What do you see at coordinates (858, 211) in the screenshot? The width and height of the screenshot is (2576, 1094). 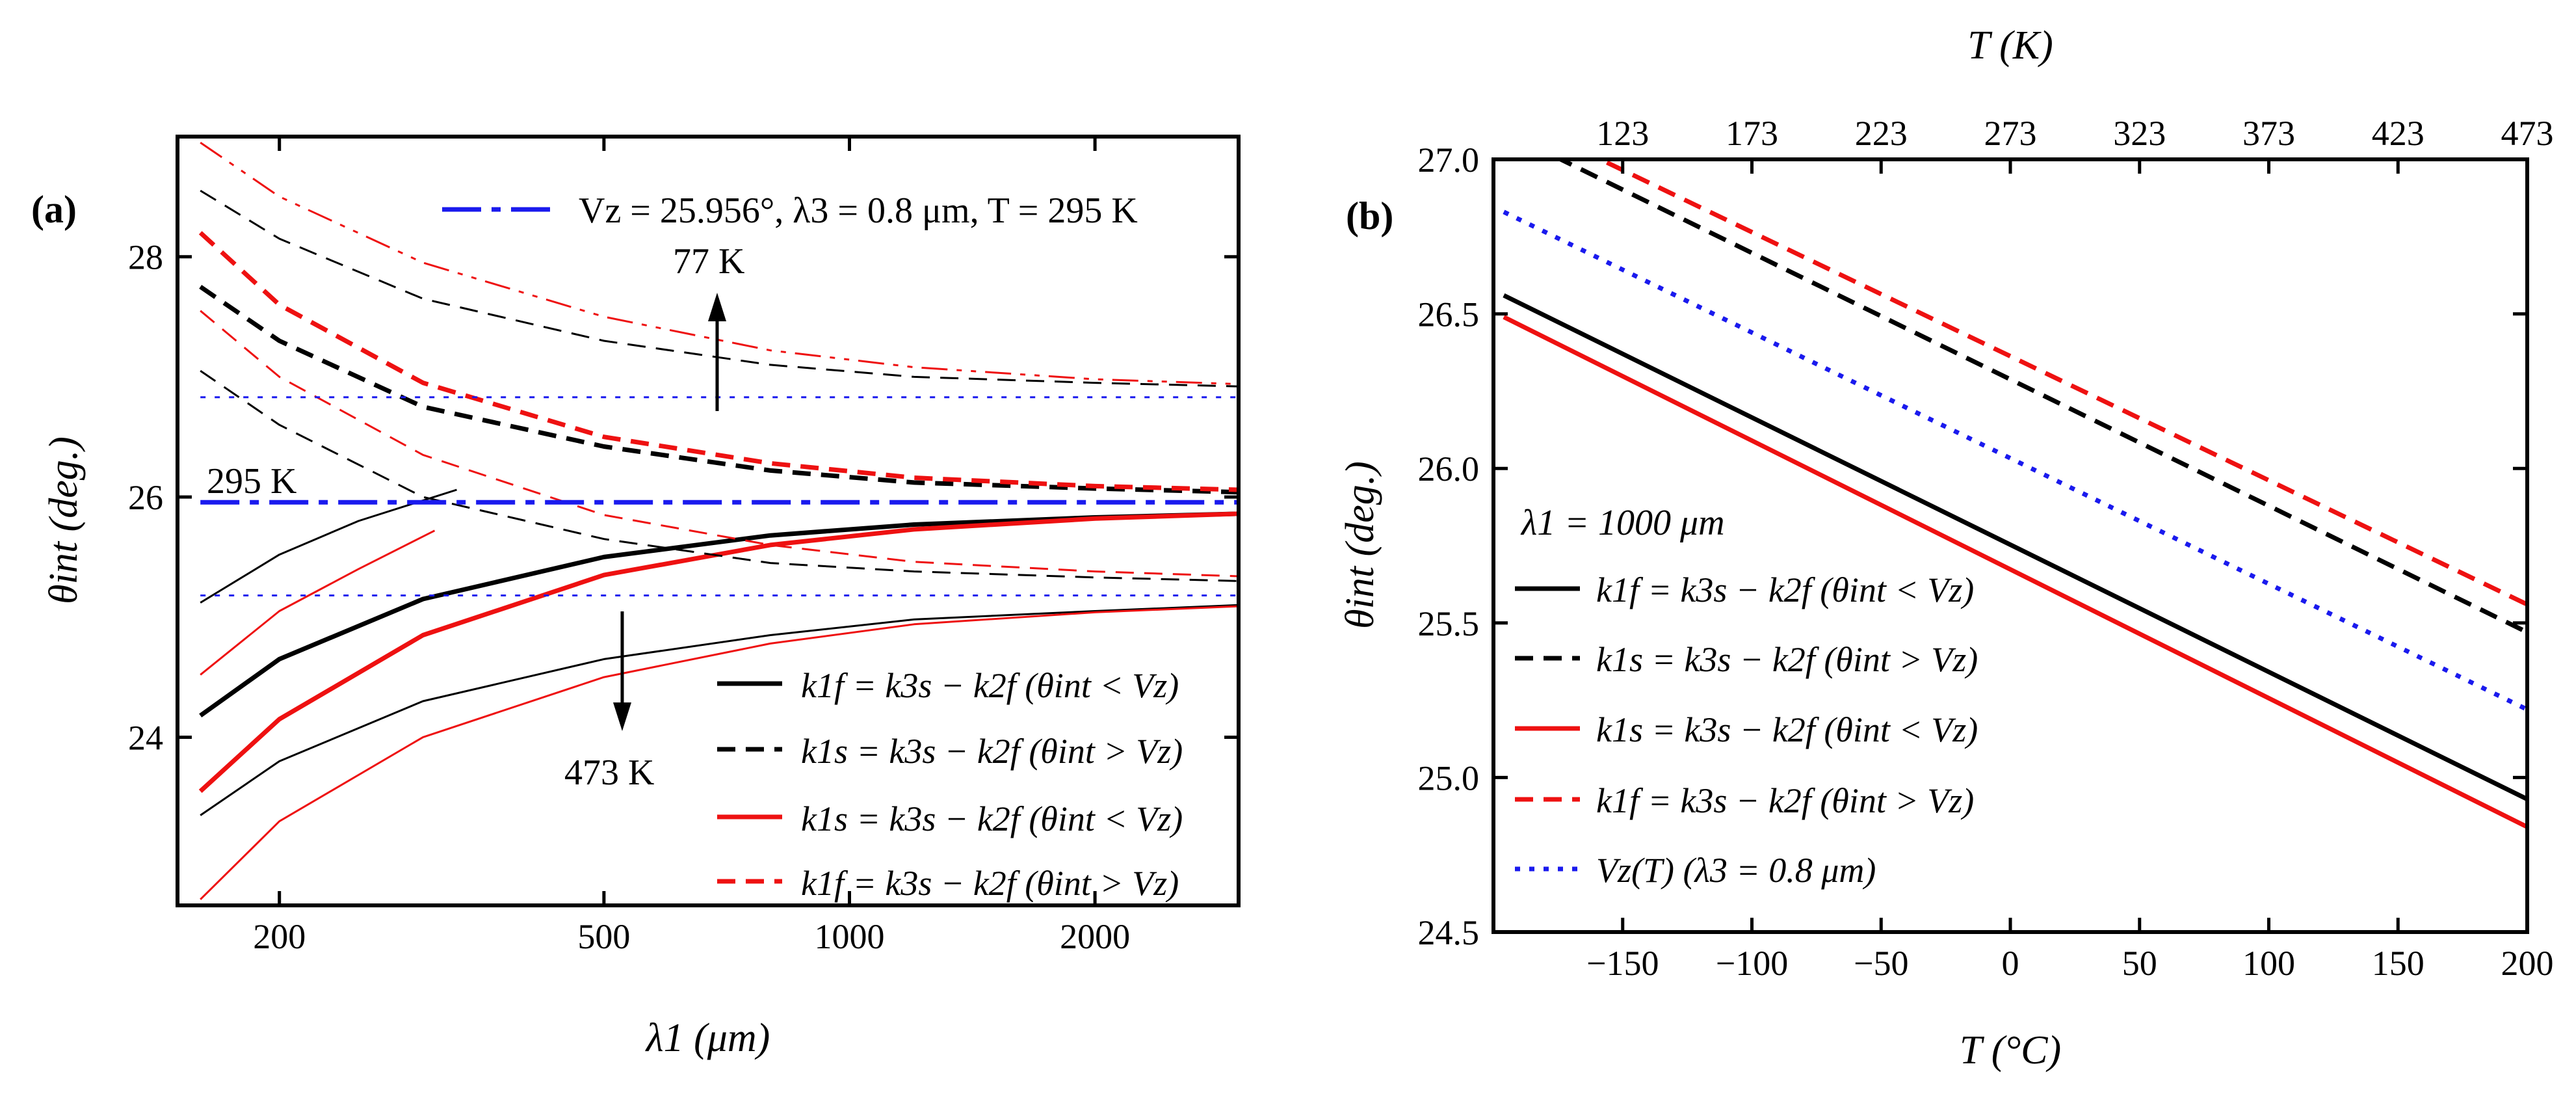 I see `vz-annotation: Vz = 25.956°, λ3 = 0.8 μm, T = 295 K` at bounding box center [858, 211].